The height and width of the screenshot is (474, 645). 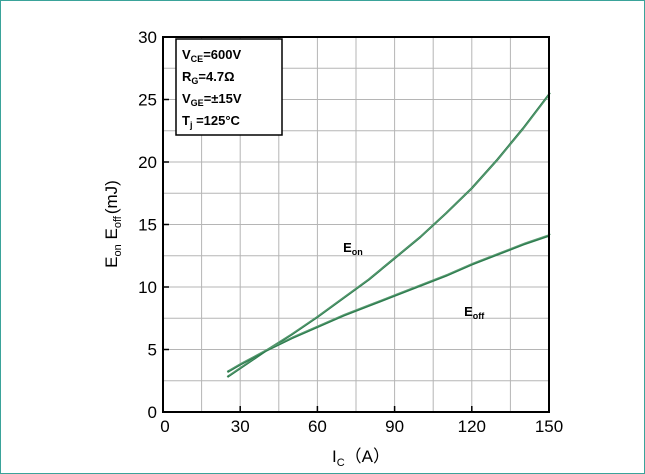 What do you see at coordinates (414, 280) in the screenshot?
I see `series-labels: Eon Eoff` at bounding box center [414, 280].